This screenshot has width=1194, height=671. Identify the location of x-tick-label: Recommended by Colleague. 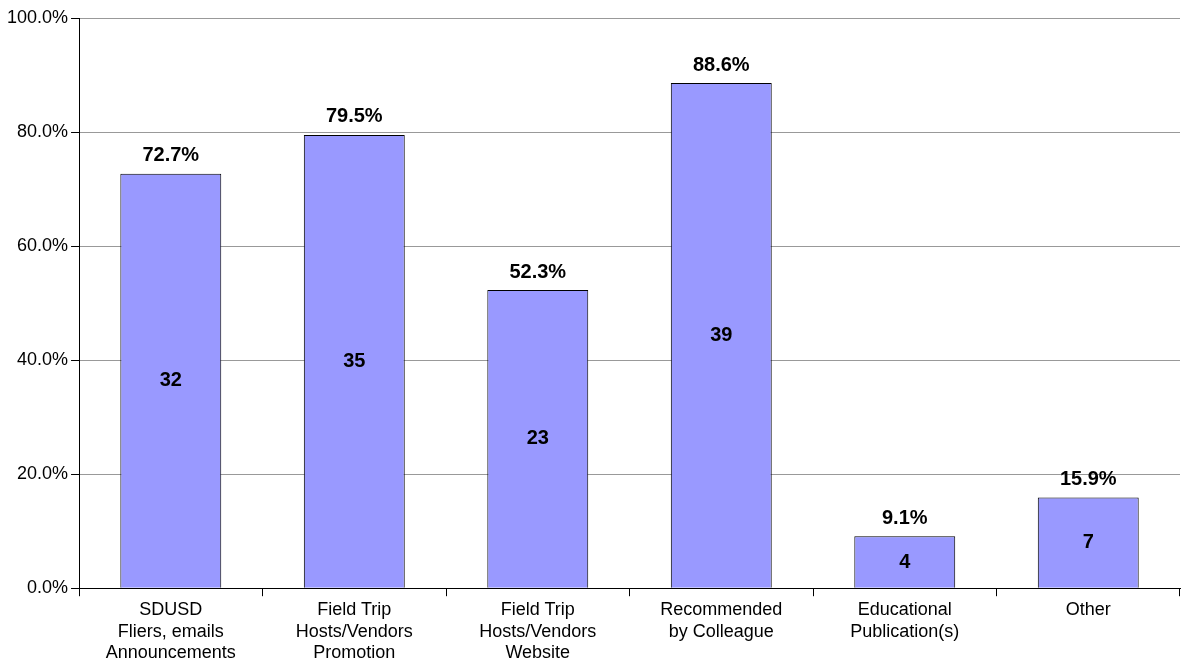
(721, 619).